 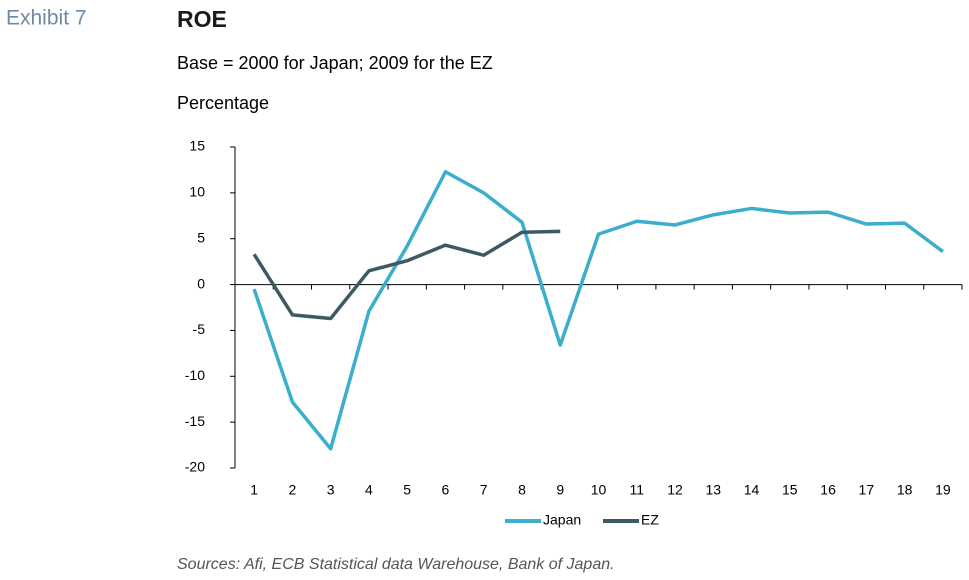 I want to click on x-tick-label: 12, so click(x=675, y=490).